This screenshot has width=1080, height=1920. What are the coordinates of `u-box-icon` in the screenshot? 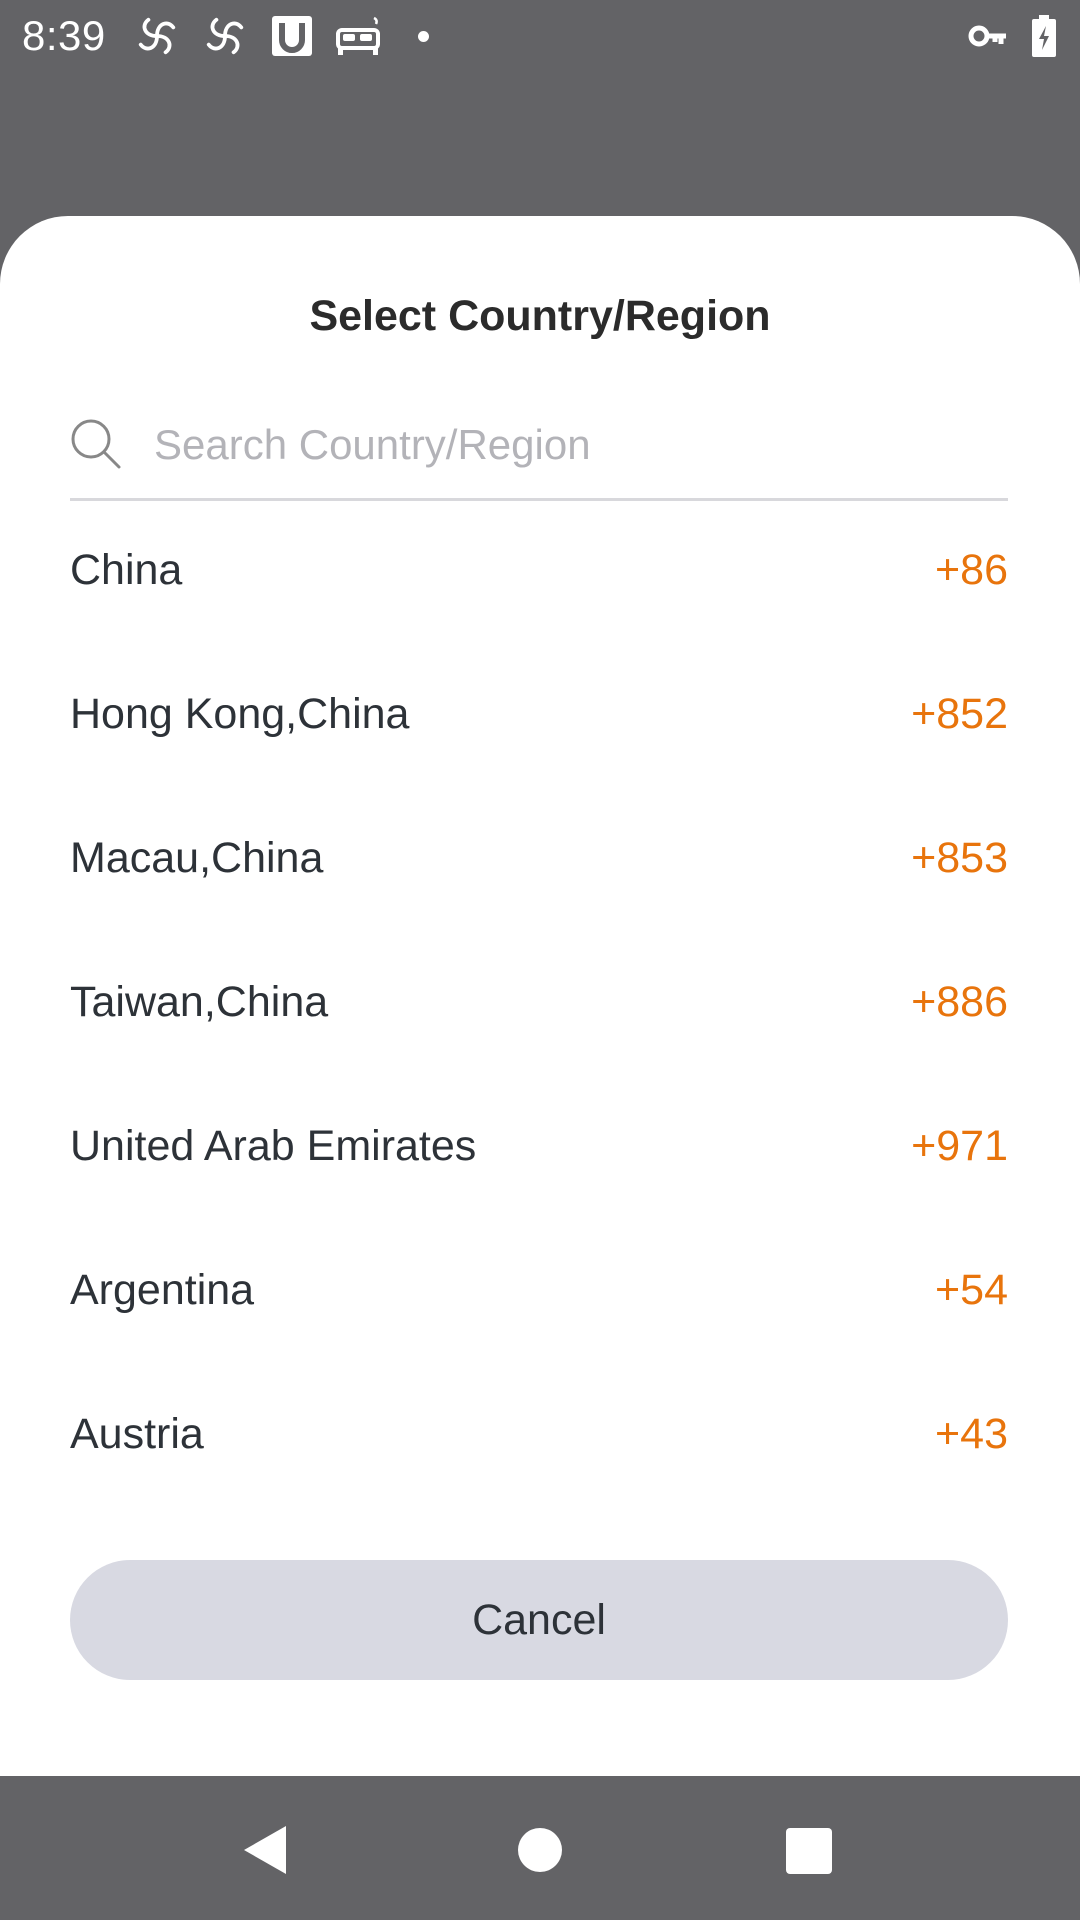 It's located at (292, 36).